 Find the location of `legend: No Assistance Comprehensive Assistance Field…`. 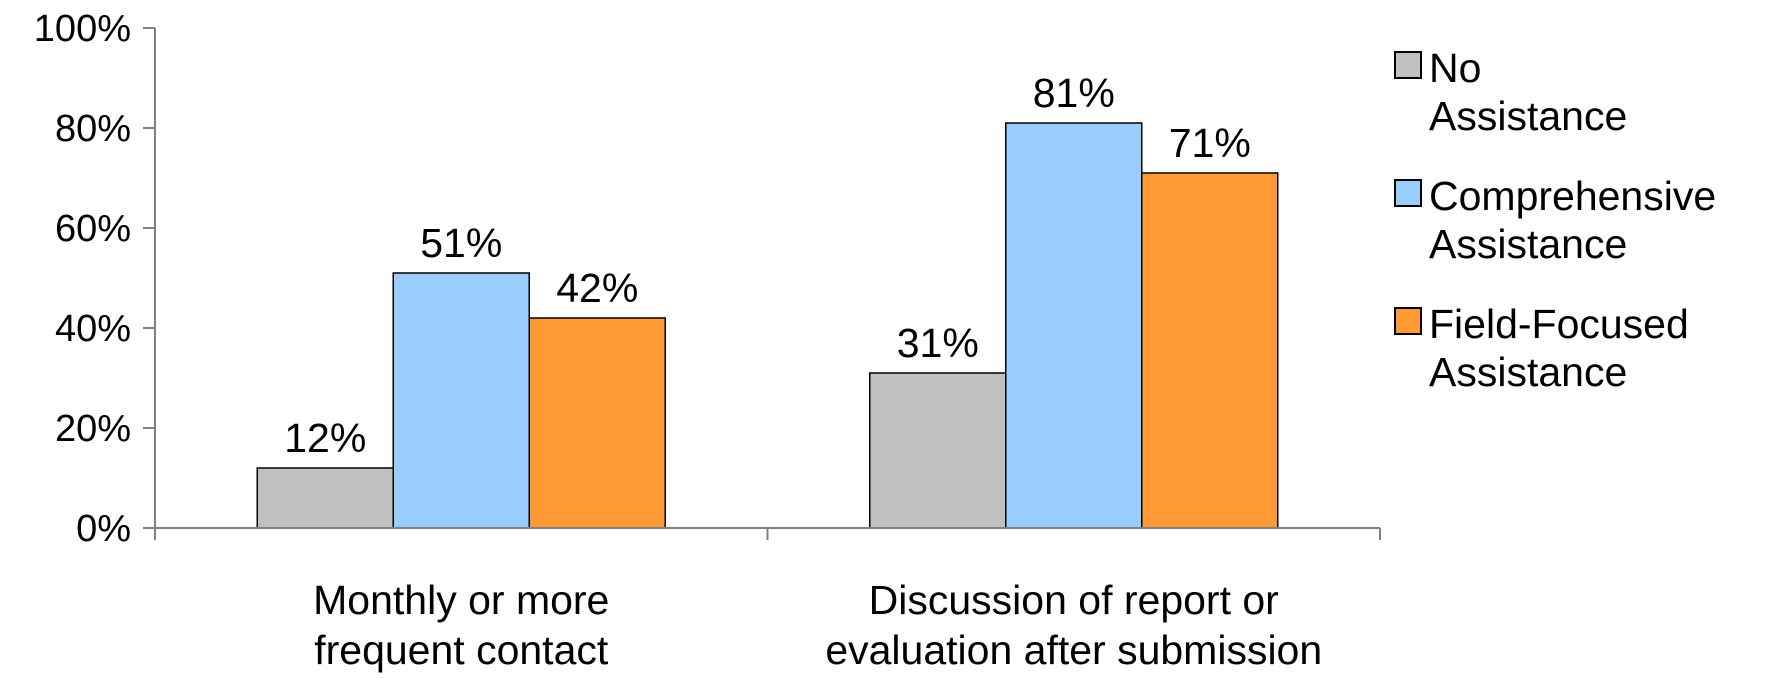

legend: No Assistance Comprehensive Assistance Field… is located at coordinates (1555, 220).